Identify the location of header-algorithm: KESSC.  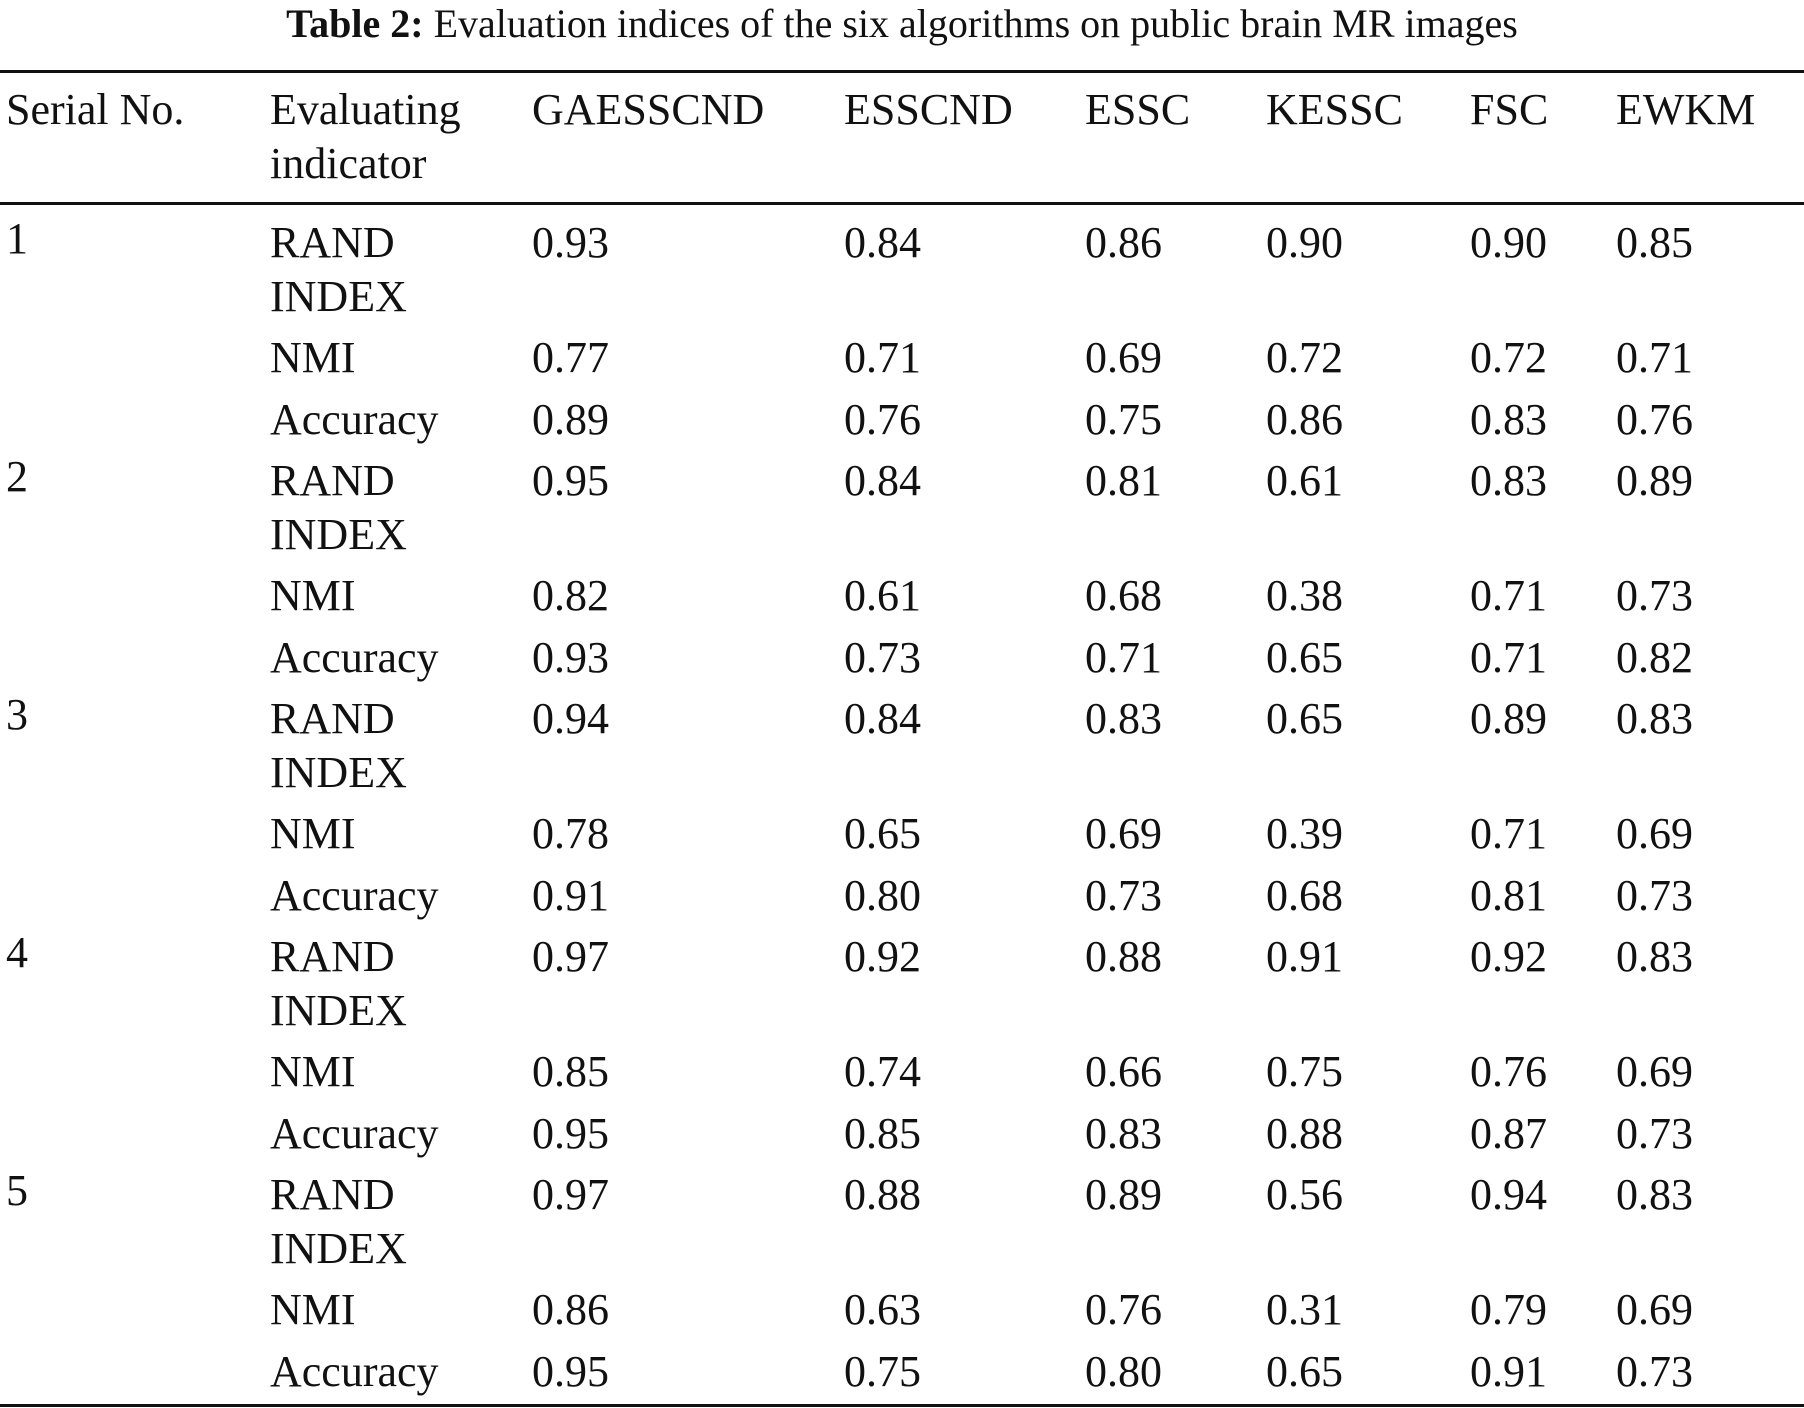
(1334, 109).